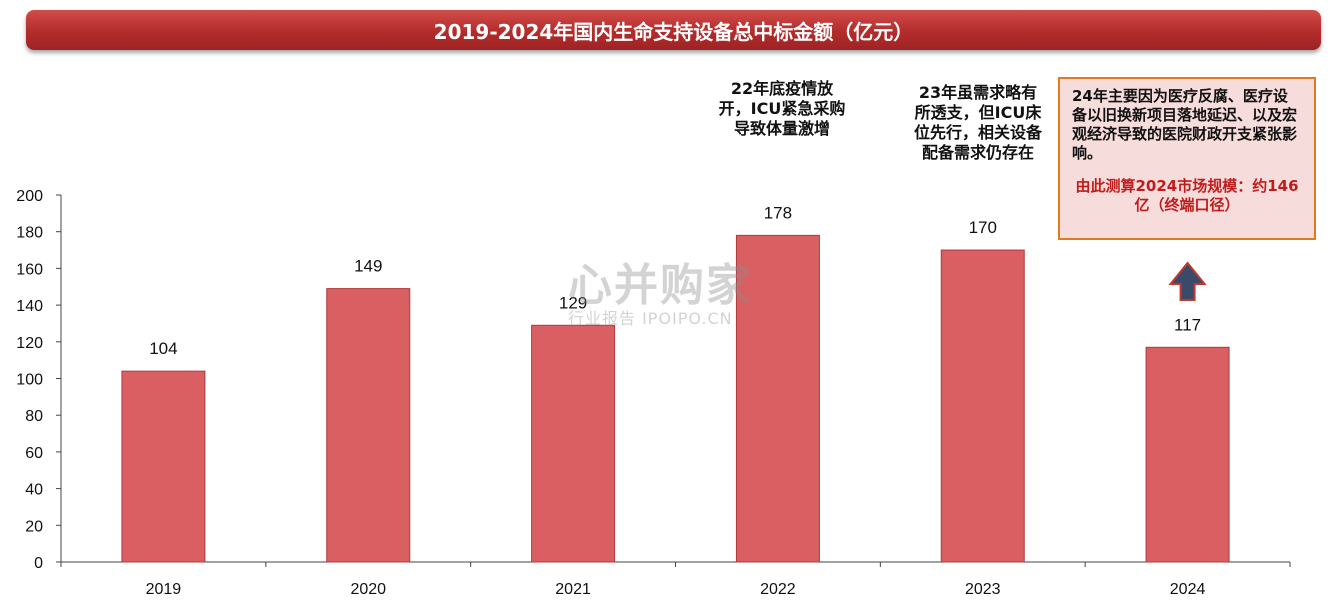  Describe the element at coordinates (163, 348) in the screenshot. I see `data-label-2019: 104` at that location.